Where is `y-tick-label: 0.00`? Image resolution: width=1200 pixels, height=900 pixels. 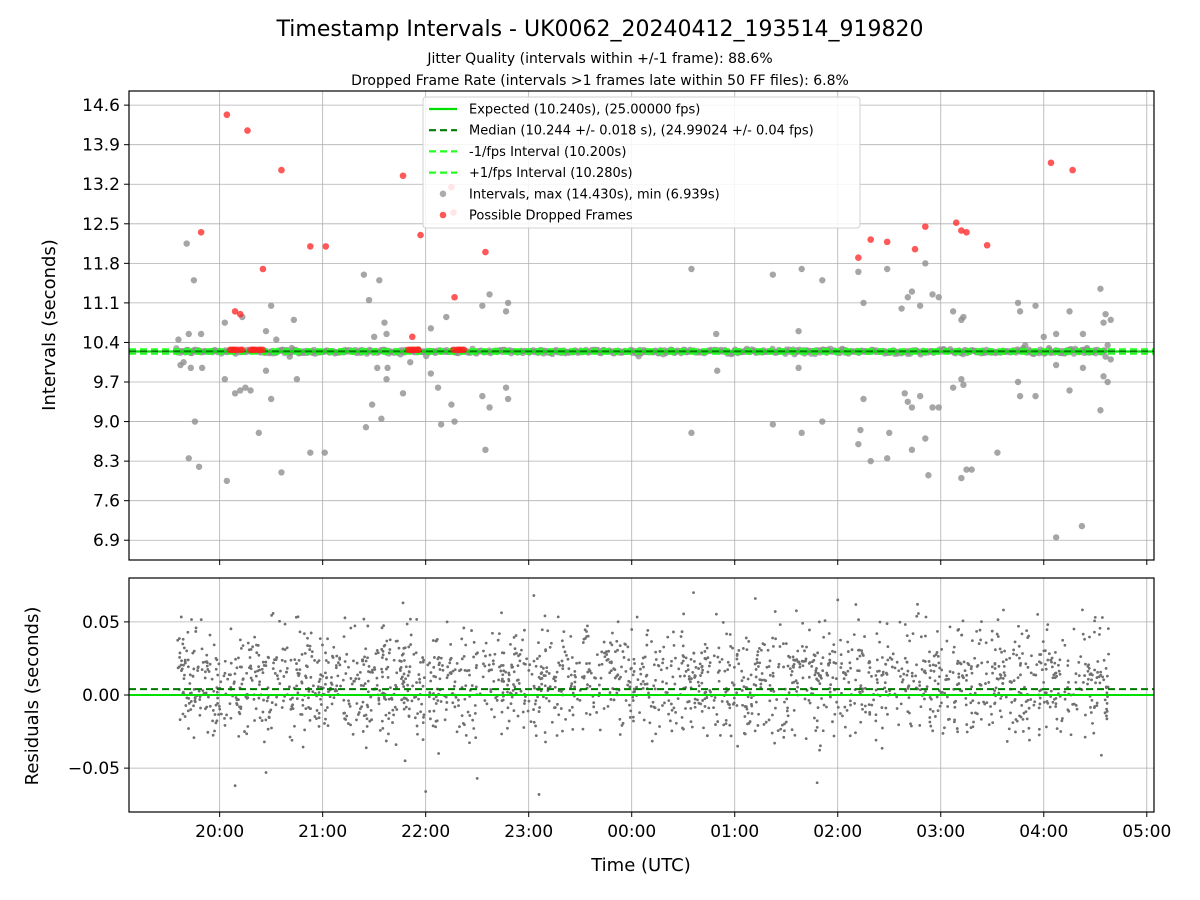 y-tick-label: 0.00 is located at coordinates (101, 696).